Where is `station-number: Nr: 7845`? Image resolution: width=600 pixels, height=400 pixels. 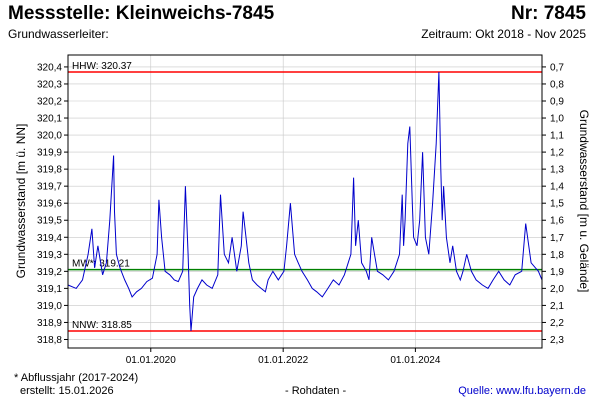 station-number: Nr: 7845 is located at coordinates (548, 13).